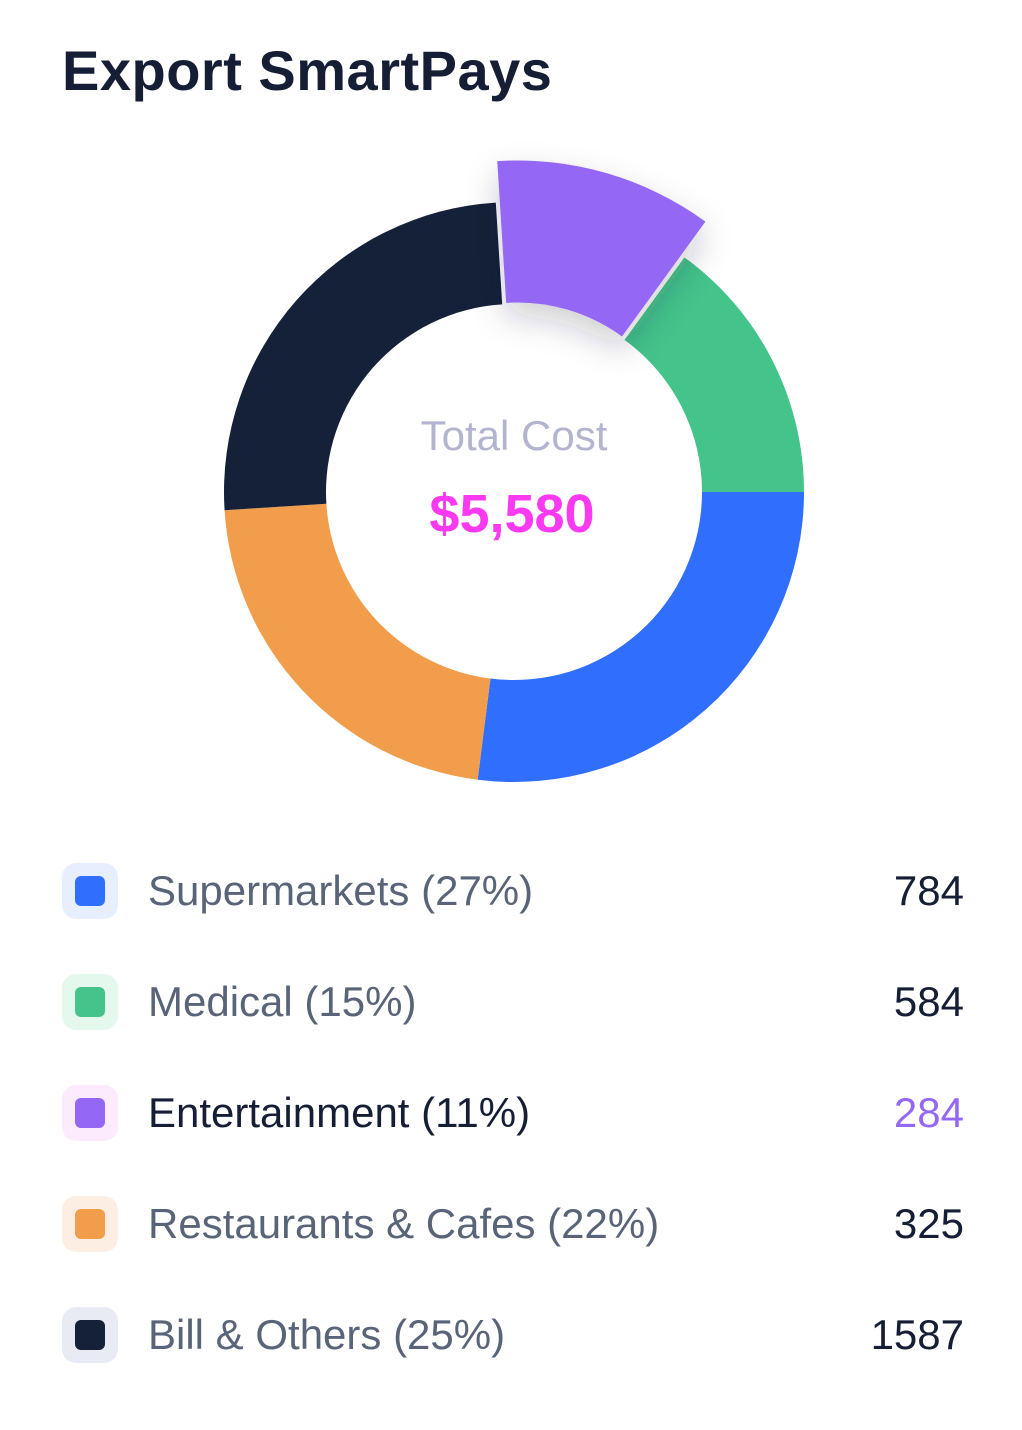  Describe the element at coordinates (307, 70) in the screenshot. I see `card-title: Export SmartPays` at that location.